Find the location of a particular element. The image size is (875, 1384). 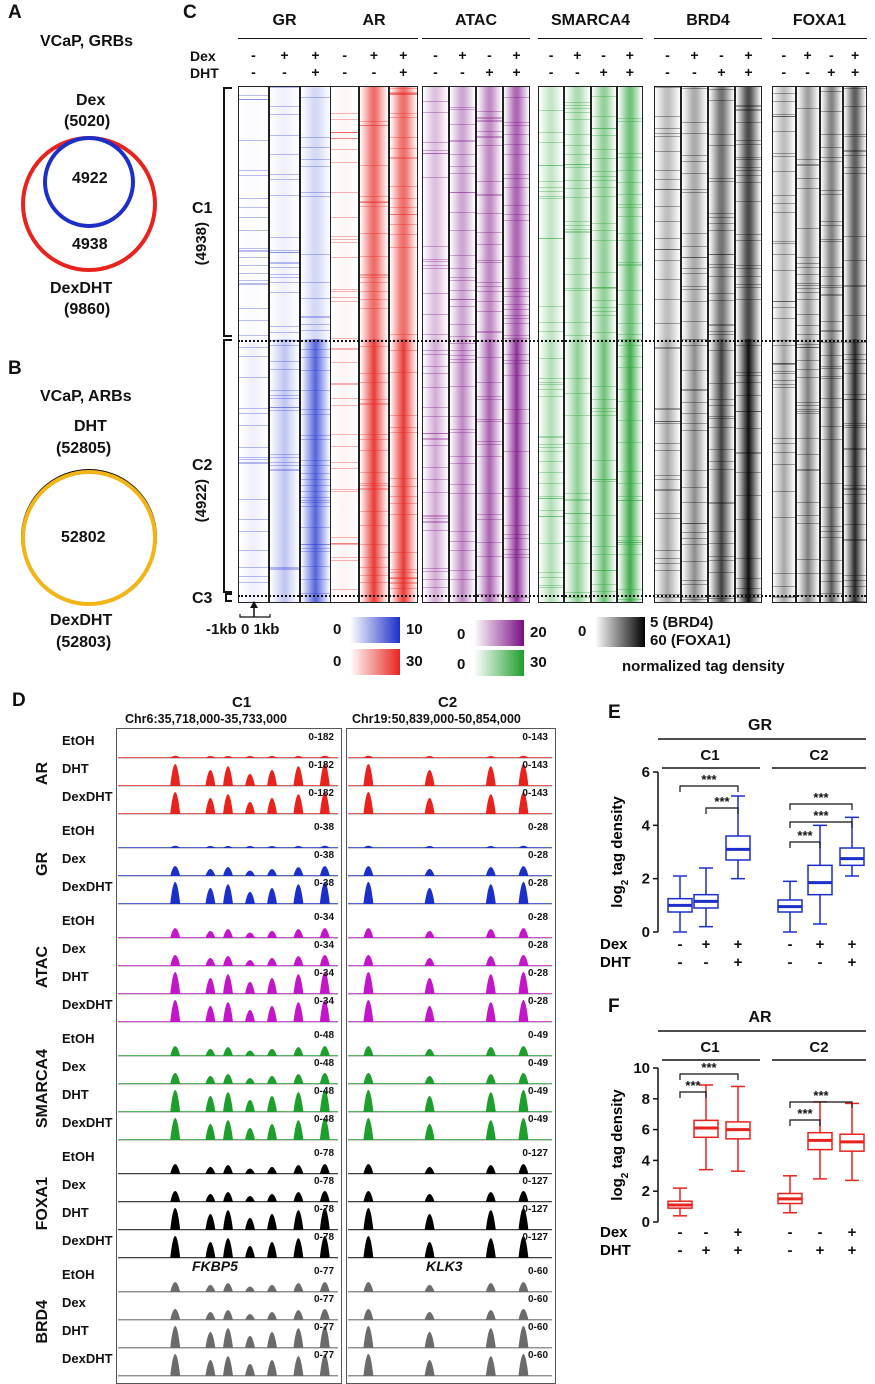

panel-e-letter: E is located at coordinates (614, 712).